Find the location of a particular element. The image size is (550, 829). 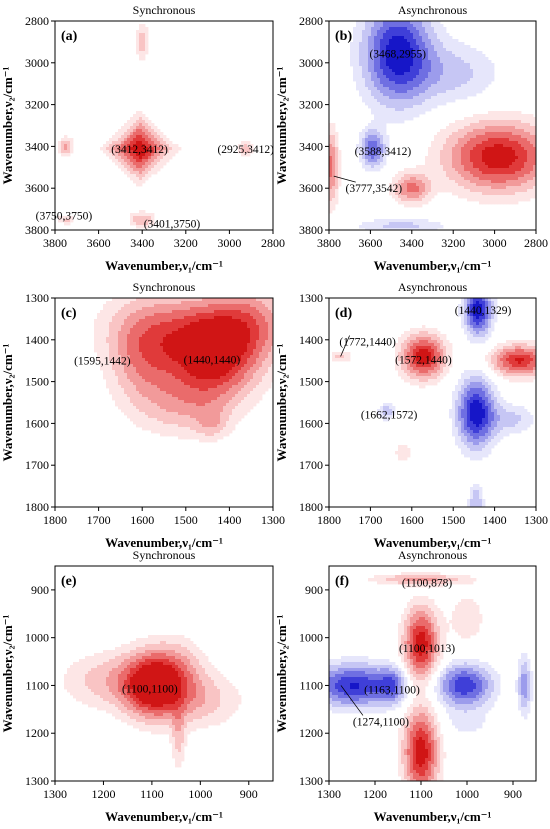

y-tick-label: 1200 is located at coordinates (311, 733).